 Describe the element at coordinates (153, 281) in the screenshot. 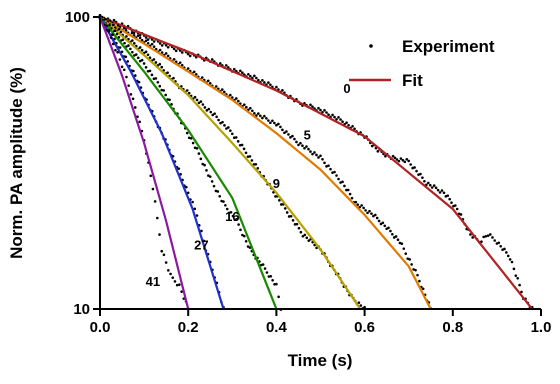

I see `curve-label: 41` at that location.